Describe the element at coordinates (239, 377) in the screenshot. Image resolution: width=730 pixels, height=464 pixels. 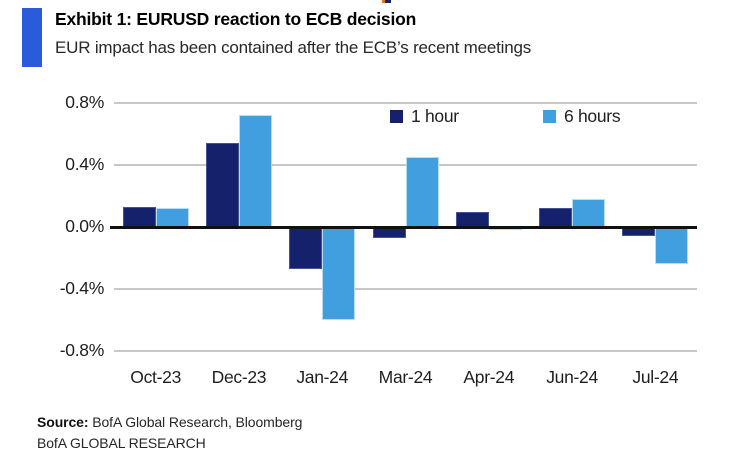
I see `x-axis-tick-label: Dec-23` at that location.